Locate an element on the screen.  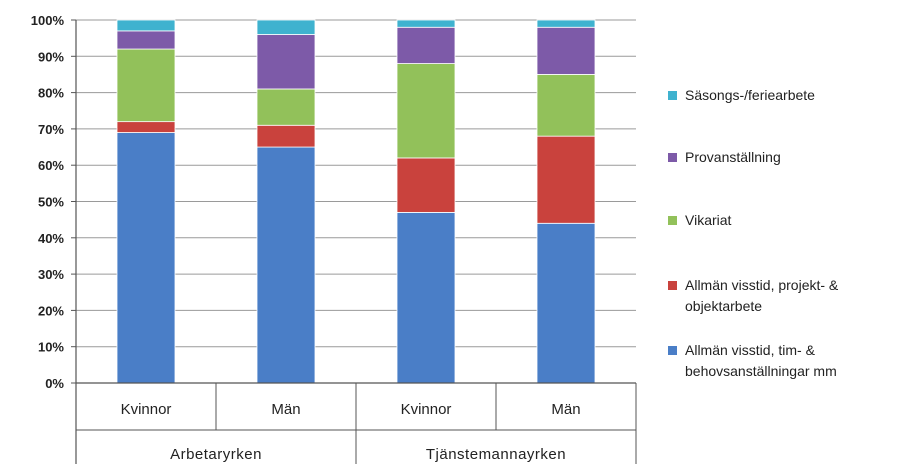
y-tick-label: 0% is located at coordinates (54, 383).